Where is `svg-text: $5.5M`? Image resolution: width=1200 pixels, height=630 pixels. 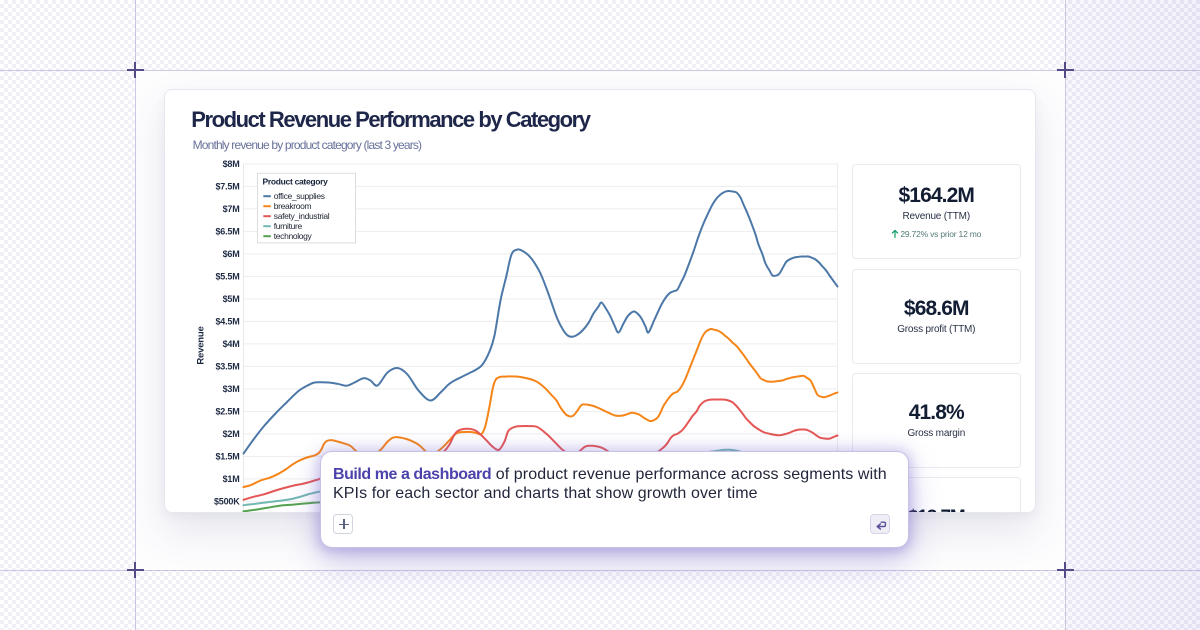 svg-text: $5.5M is located at coordinates (227, 276).